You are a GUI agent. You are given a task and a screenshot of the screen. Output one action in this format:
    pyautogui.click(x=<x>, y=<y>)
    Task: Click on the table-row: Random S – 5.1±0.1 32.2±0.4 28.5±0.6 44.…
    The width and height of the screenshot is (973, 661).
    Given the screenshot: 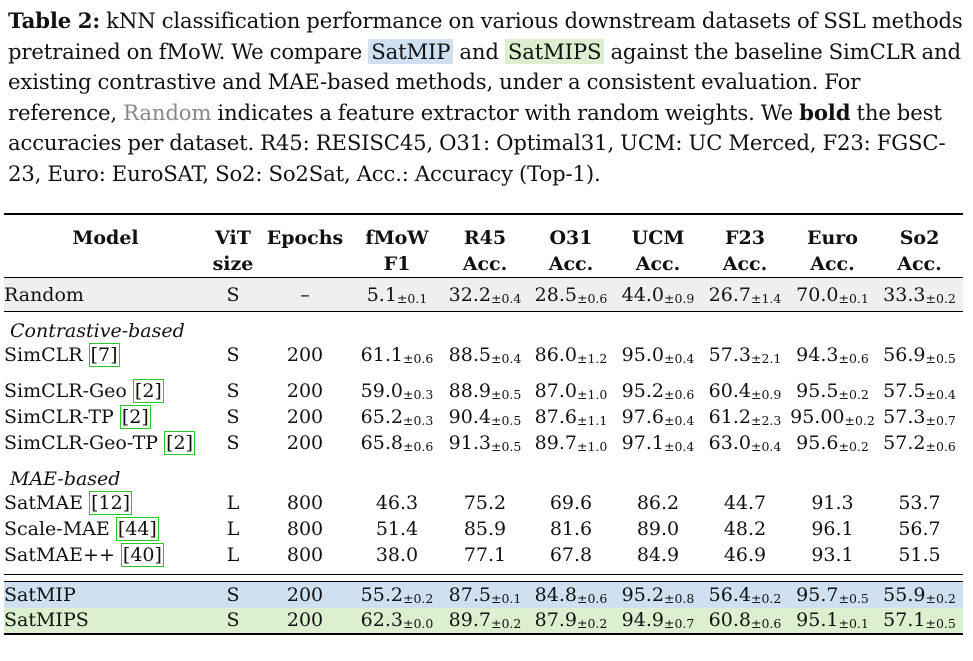 What is the action you would take?
    pyautogui.click(x=483, y=294)
    